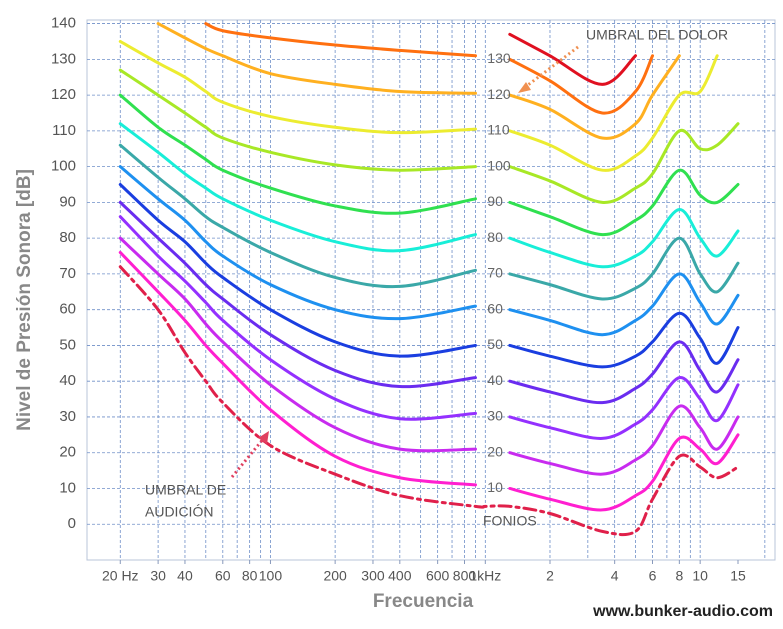 The width and height of the screenshot is (783, 629). Describe the element at coordinates (400, 576) in the screenshot. I see `x-tick-label: 400` at that location.